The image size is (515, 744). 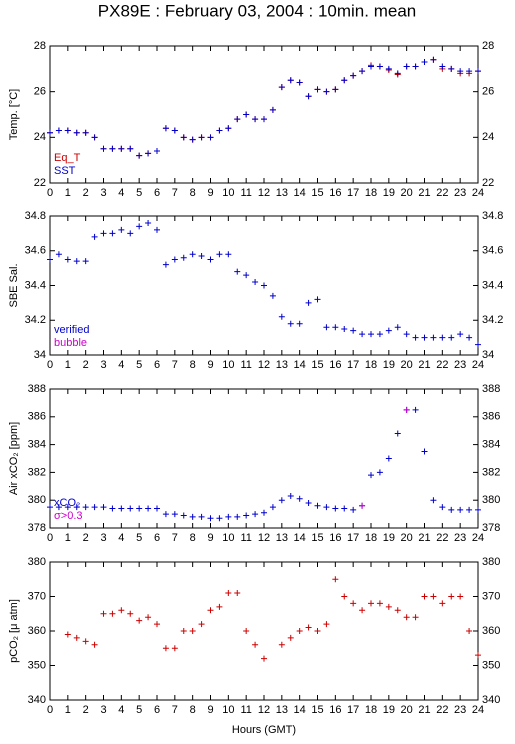 I want to click on x-tick-label: 8, so click(x=193, y=710).